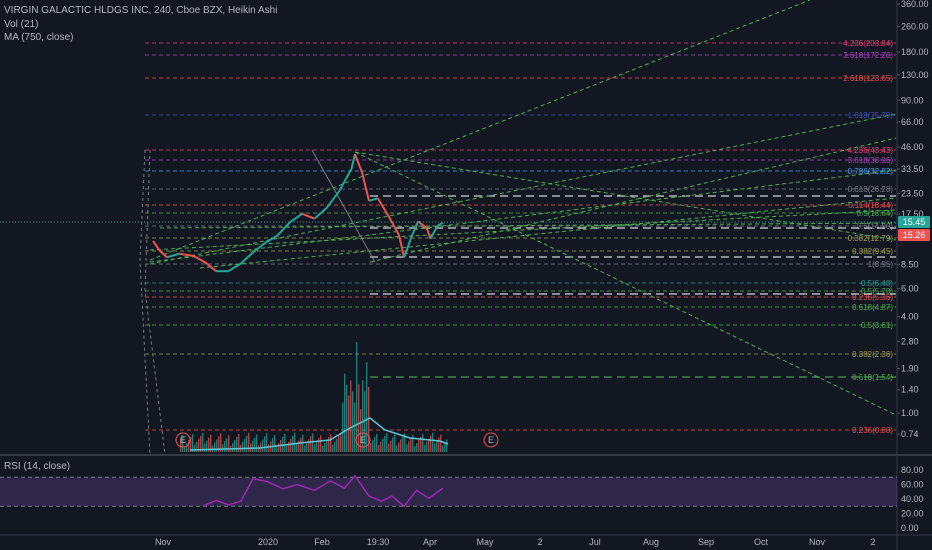 The image size is (932, 550). What do you see at coordinates (912, 214) in the screenshot?
I see `y-tick-label: 17.50` at bounding box center [912, 214].